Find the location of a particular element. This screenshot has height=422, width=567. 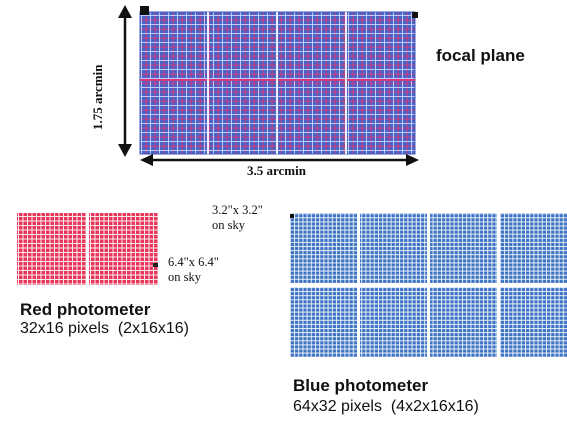

width-arrow is located at coordinates (279, 160).